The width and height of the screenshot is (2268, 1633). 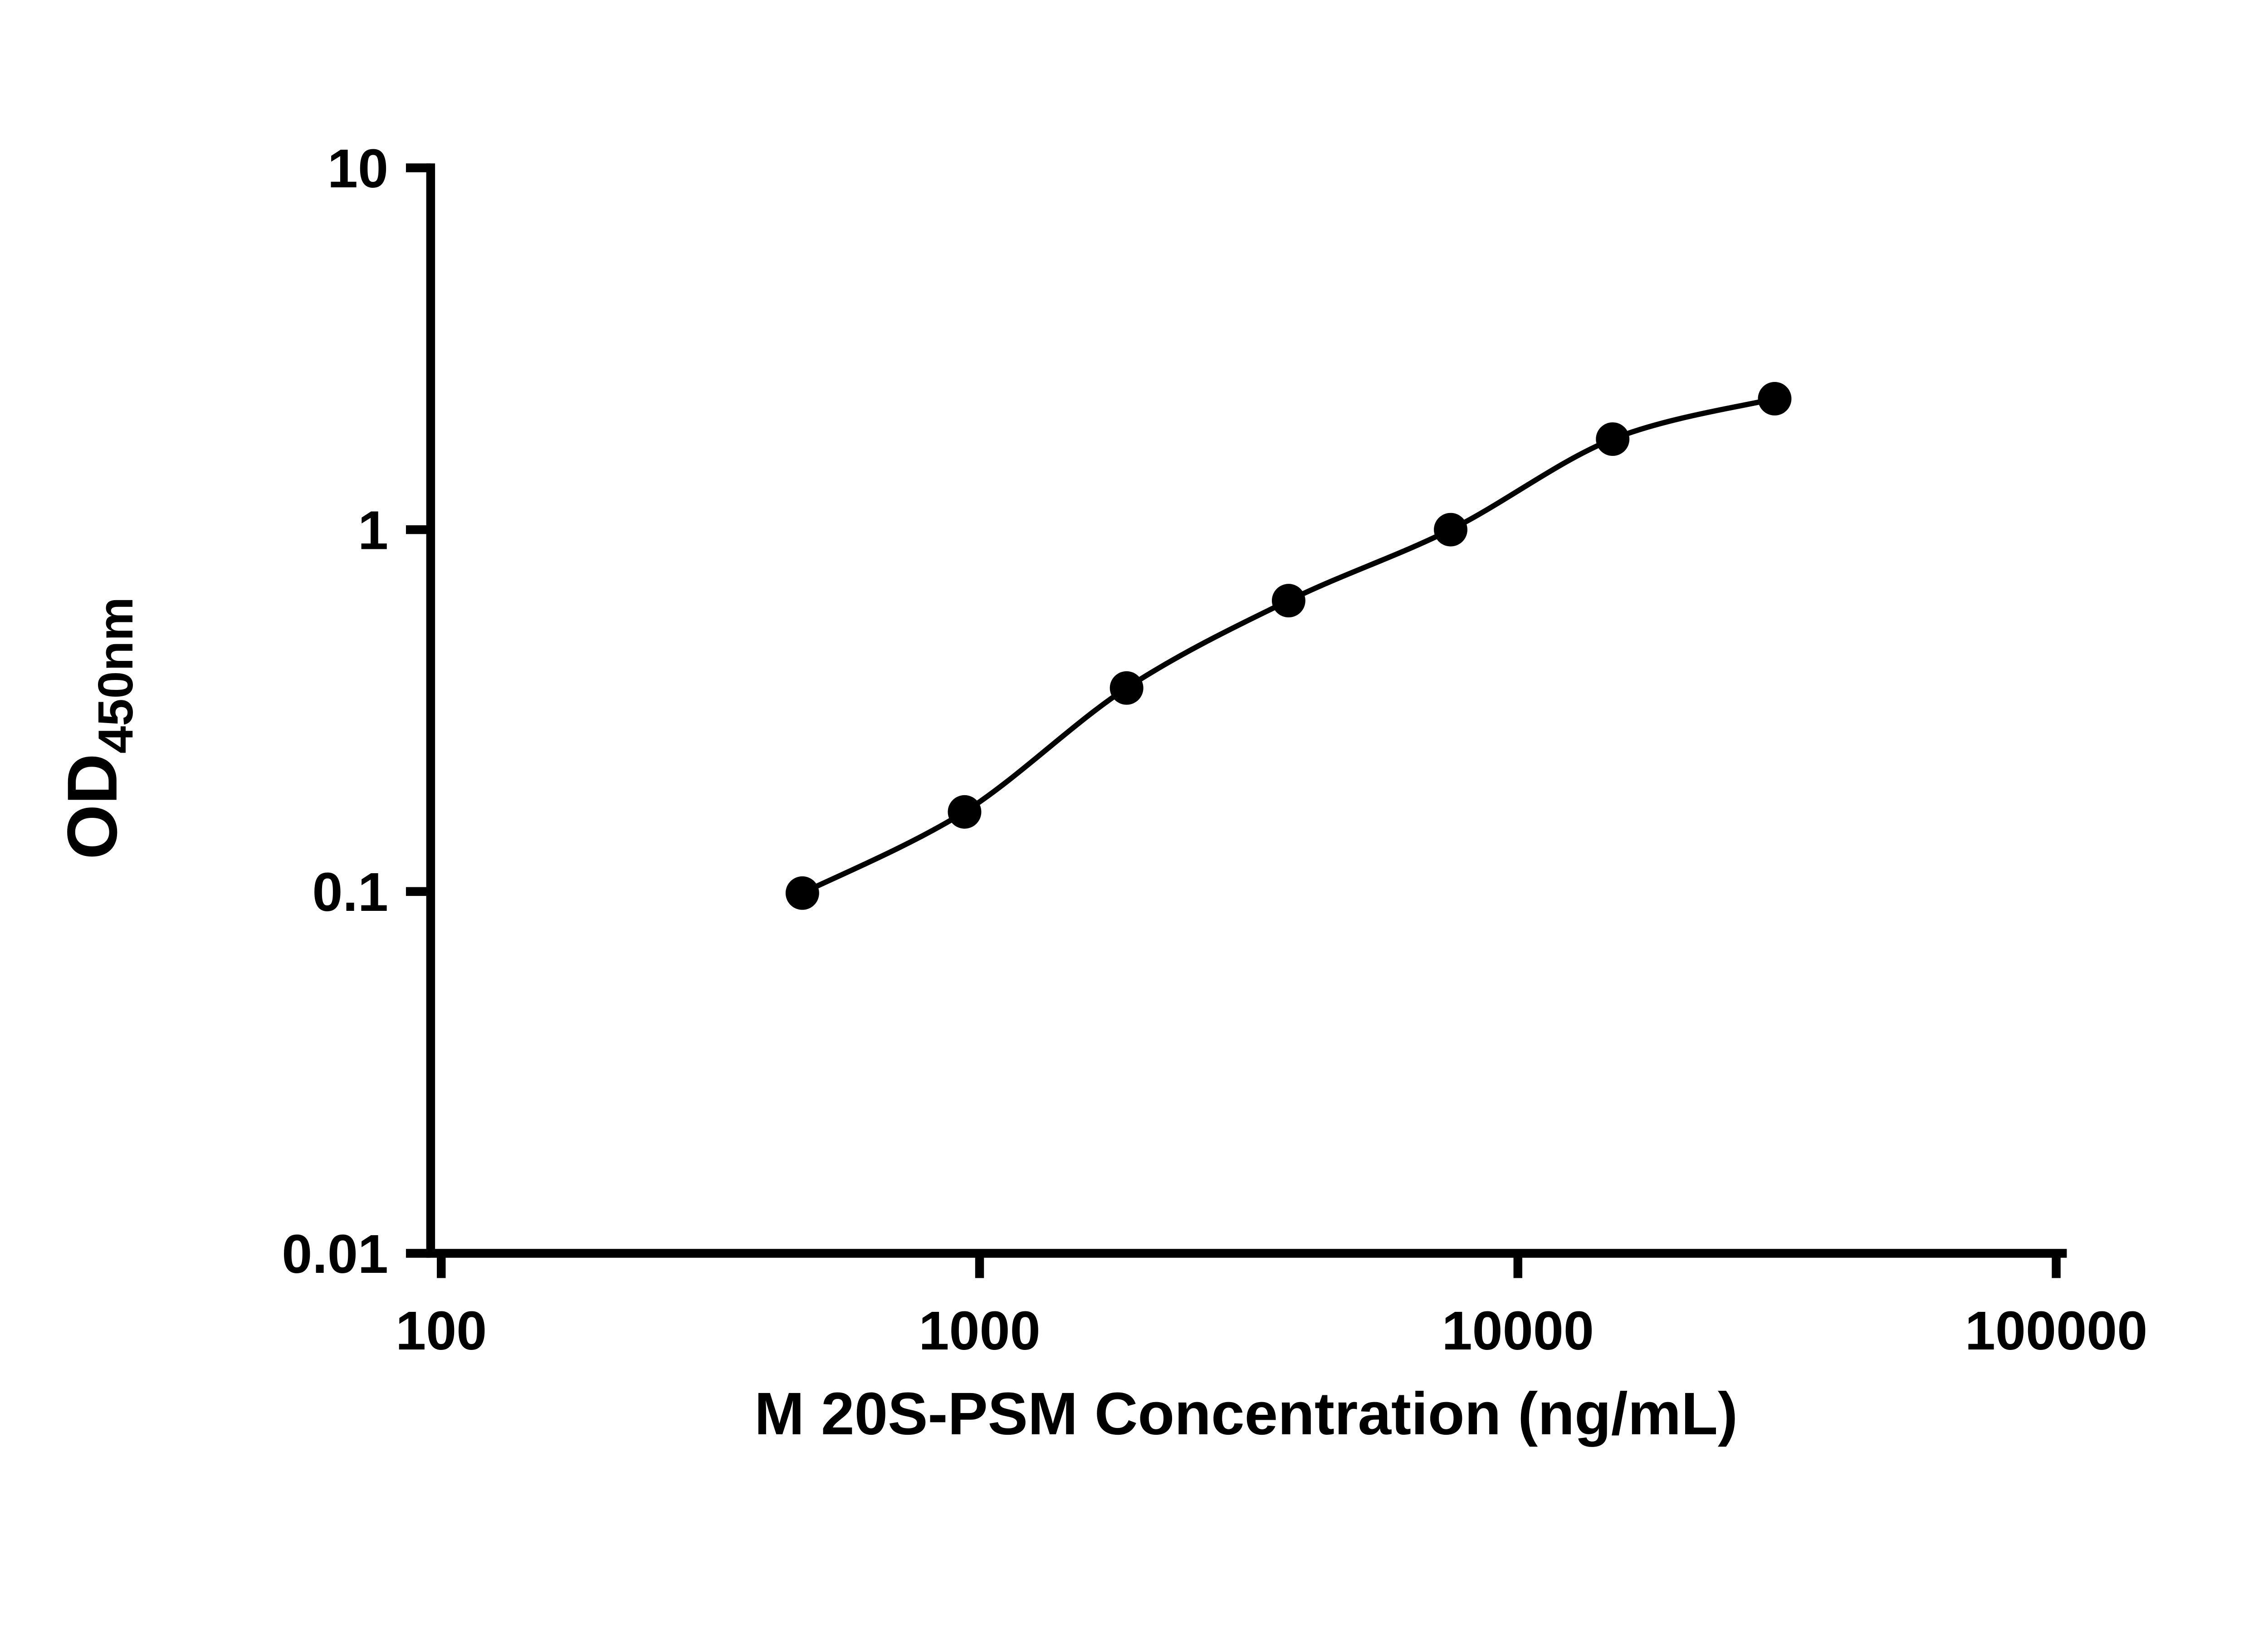 What do you see at coordinates (1288, 646) in the screenshot?
I see `fit-curve` at bounding box center [1288, 646].